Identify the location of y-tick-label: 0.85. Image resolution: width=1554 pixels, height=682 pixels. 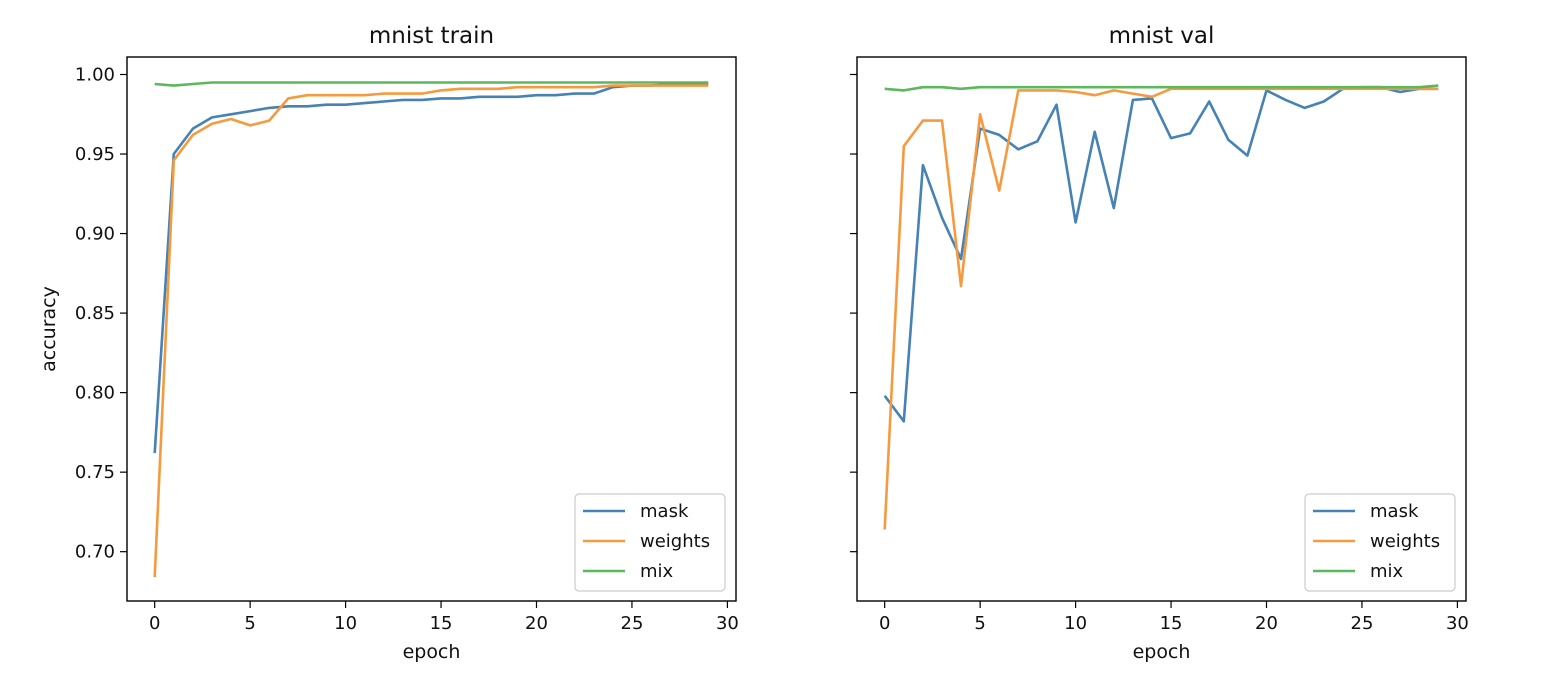
(95, 313).